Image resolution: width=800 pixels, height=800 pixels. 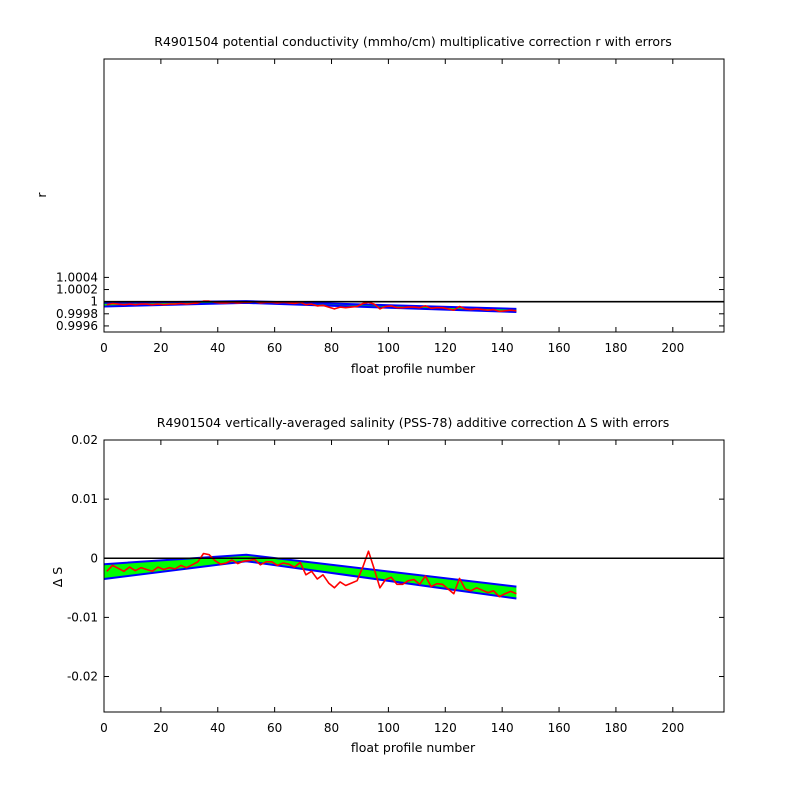 I want to click on y-tick-label: 1.0004, so click(x=77, y=277).